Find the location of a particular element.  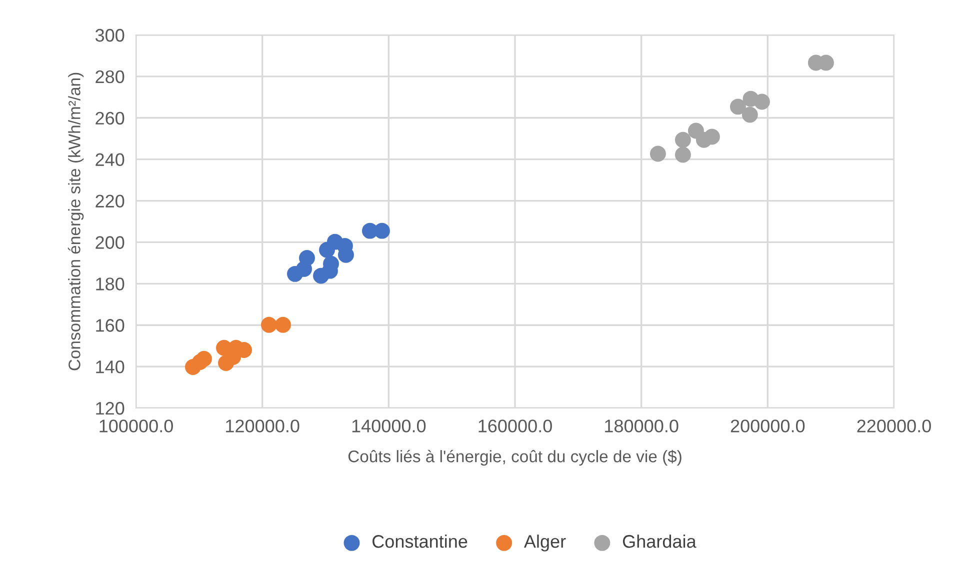

y-tick-label: 220 is located at coordinates (110, 201).